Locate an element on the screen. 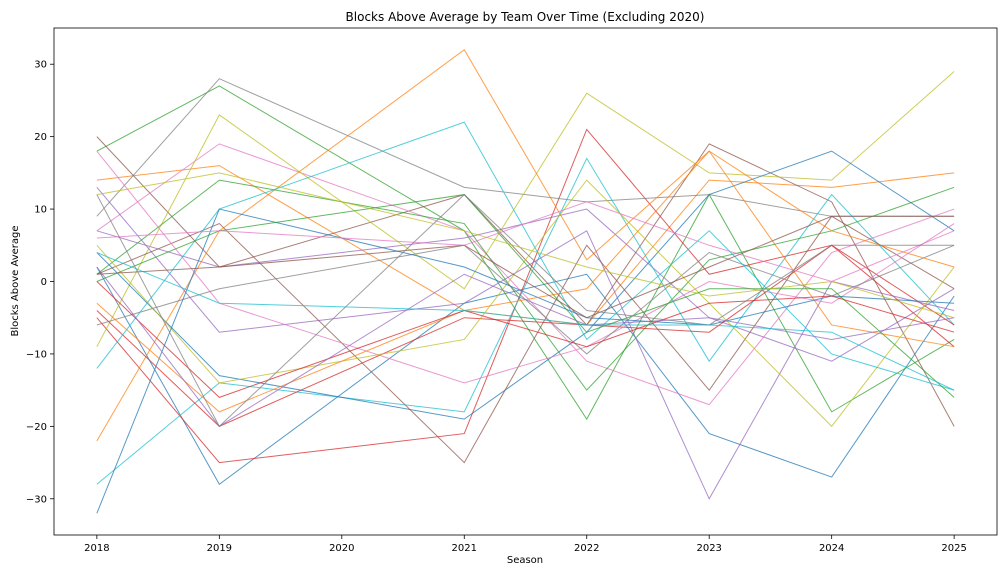  y-tick-label: 0 is located at coordinates (44, 282).